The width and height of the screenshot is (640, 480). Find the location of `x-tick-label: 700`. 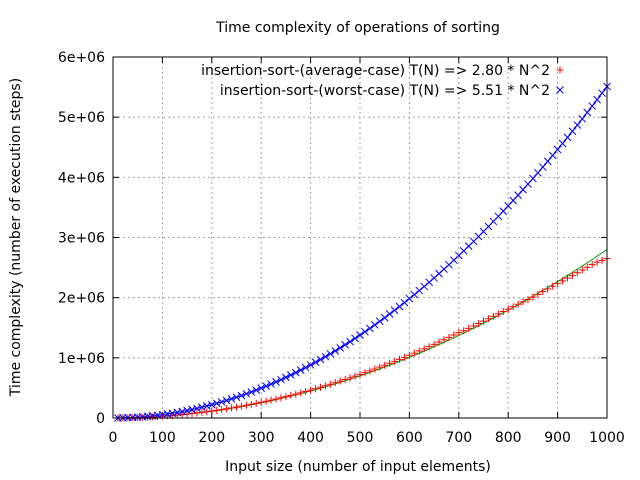

x-tick-label: 700 is located at coordinates (458, 438).